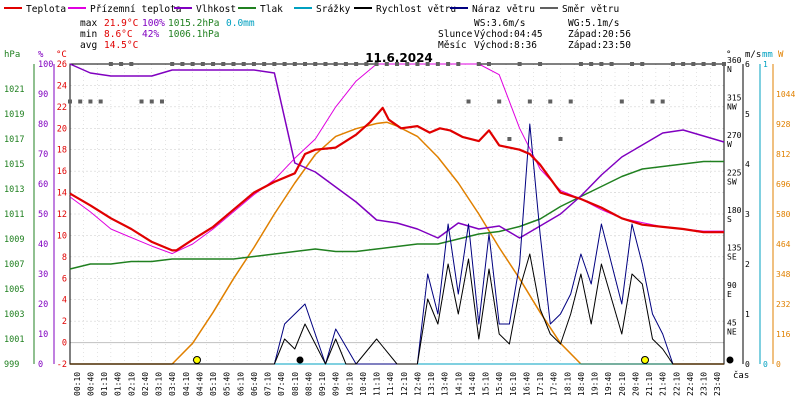  Describe the element at coordinates (635, 384) in the screenshot. I see `x-tick-label: 20:40` at that location.